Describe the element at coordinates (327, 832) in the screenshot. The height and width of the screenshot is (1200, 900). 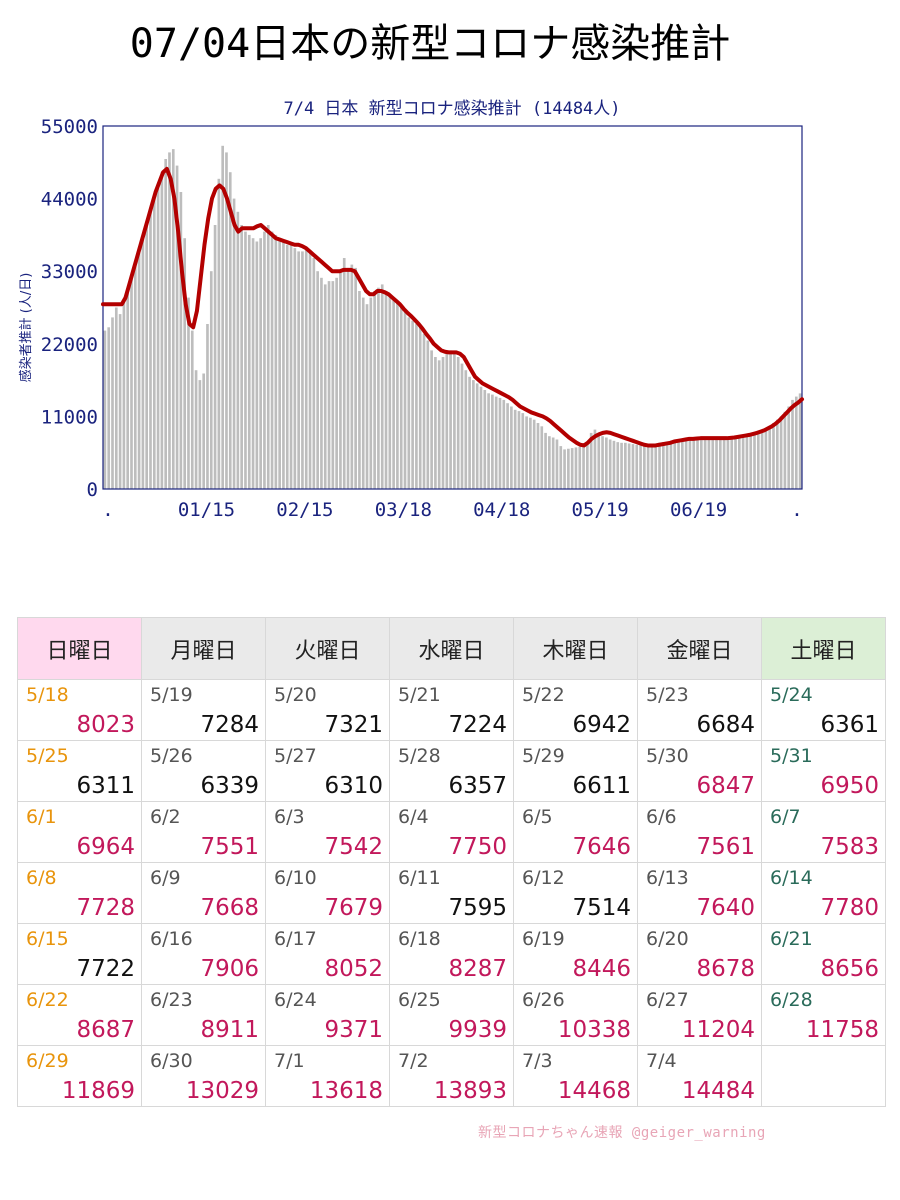
I see `calendar-day-cell: 6/3 7542` at that location.